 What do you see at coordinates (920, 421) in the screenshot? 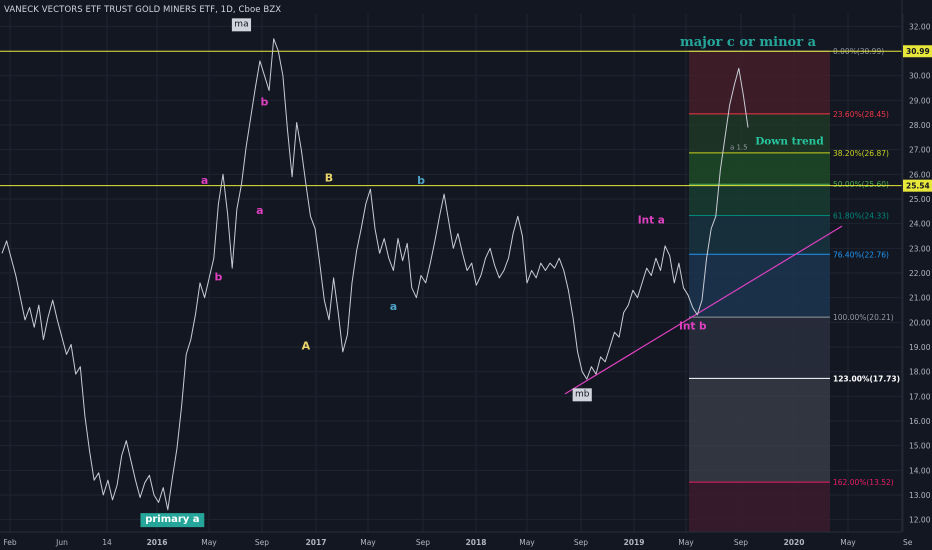
I see `y-tick-label: 16.00` at bounding box center [920, 421].